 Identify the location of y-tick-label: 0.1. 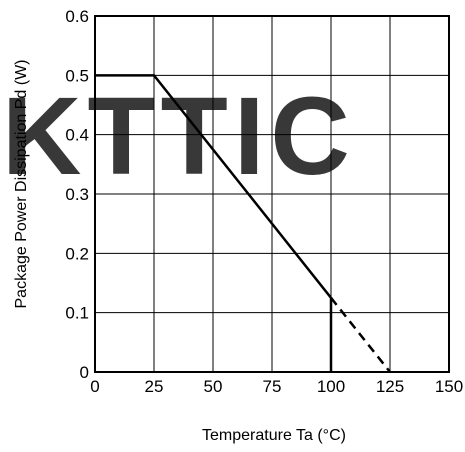
(77, 313).